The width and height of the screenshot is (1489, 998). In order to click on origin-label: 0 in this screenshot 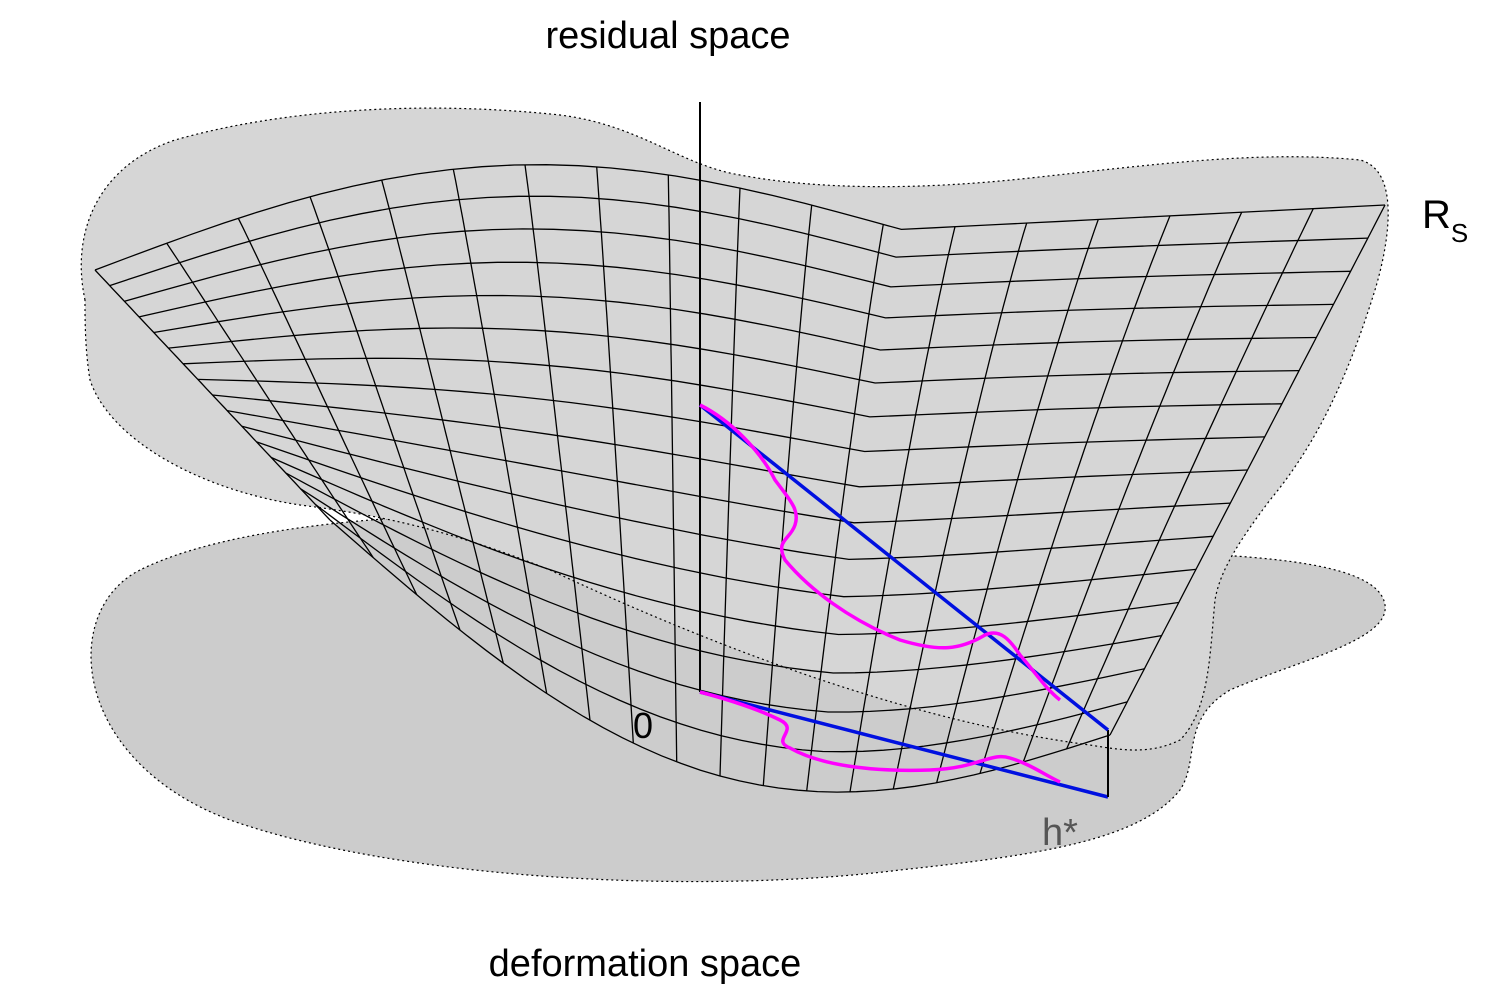, I will do `click(643, 725)`.